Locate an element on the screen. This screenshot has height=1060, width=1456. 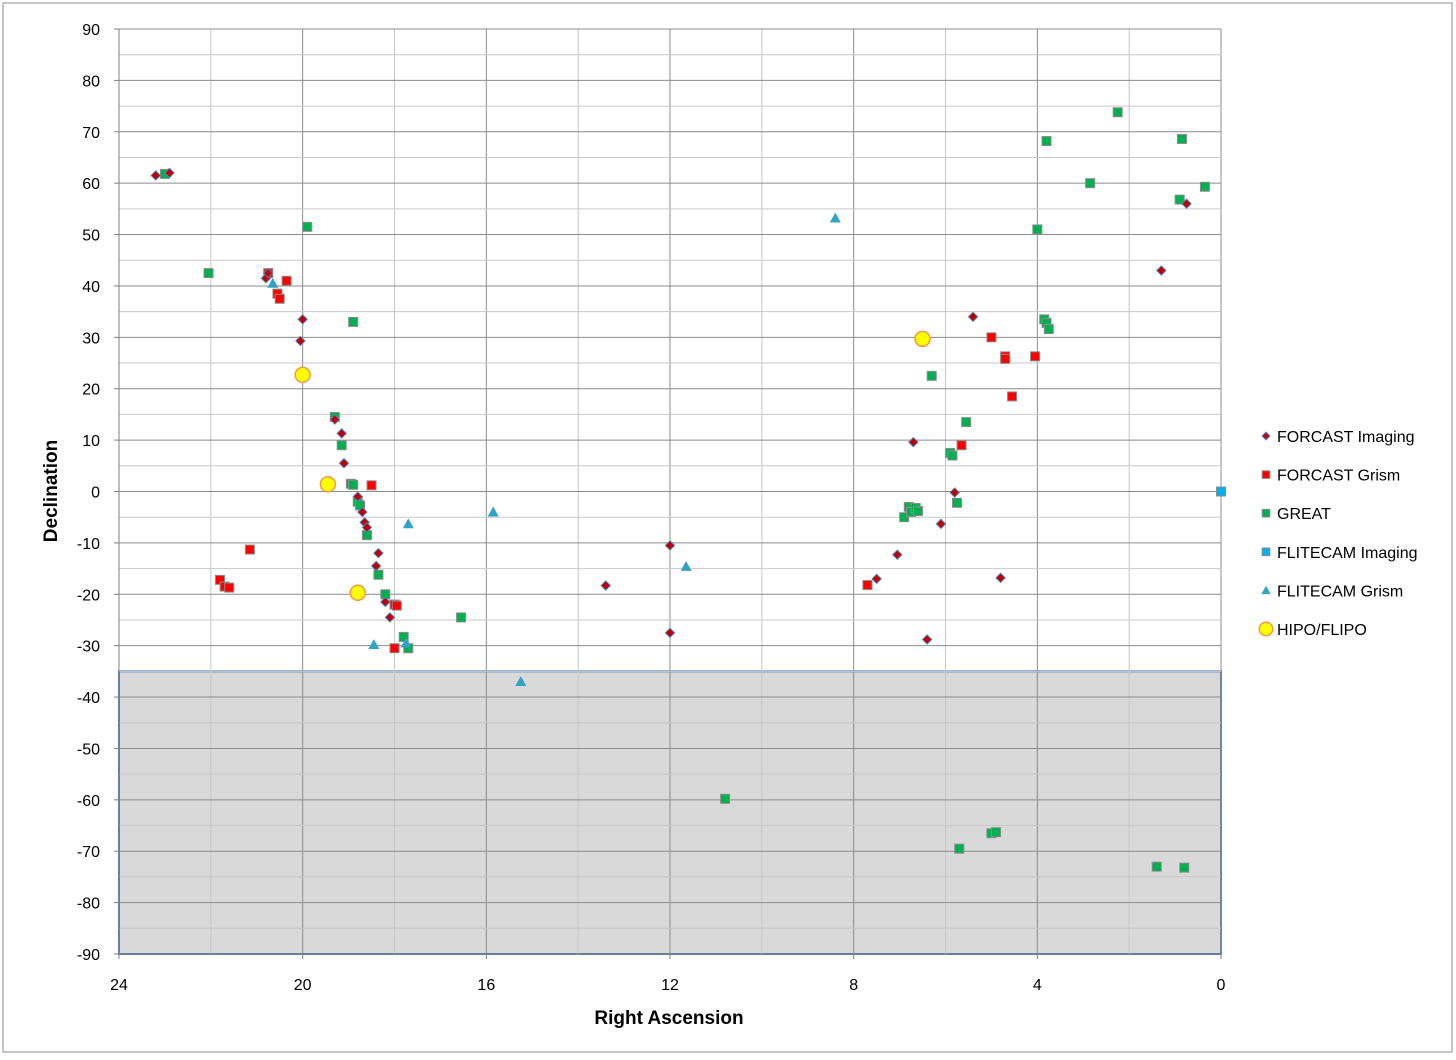
legend-label-flitecam-grism: FLITECAM Grism is located at coordinates (1340, 591).